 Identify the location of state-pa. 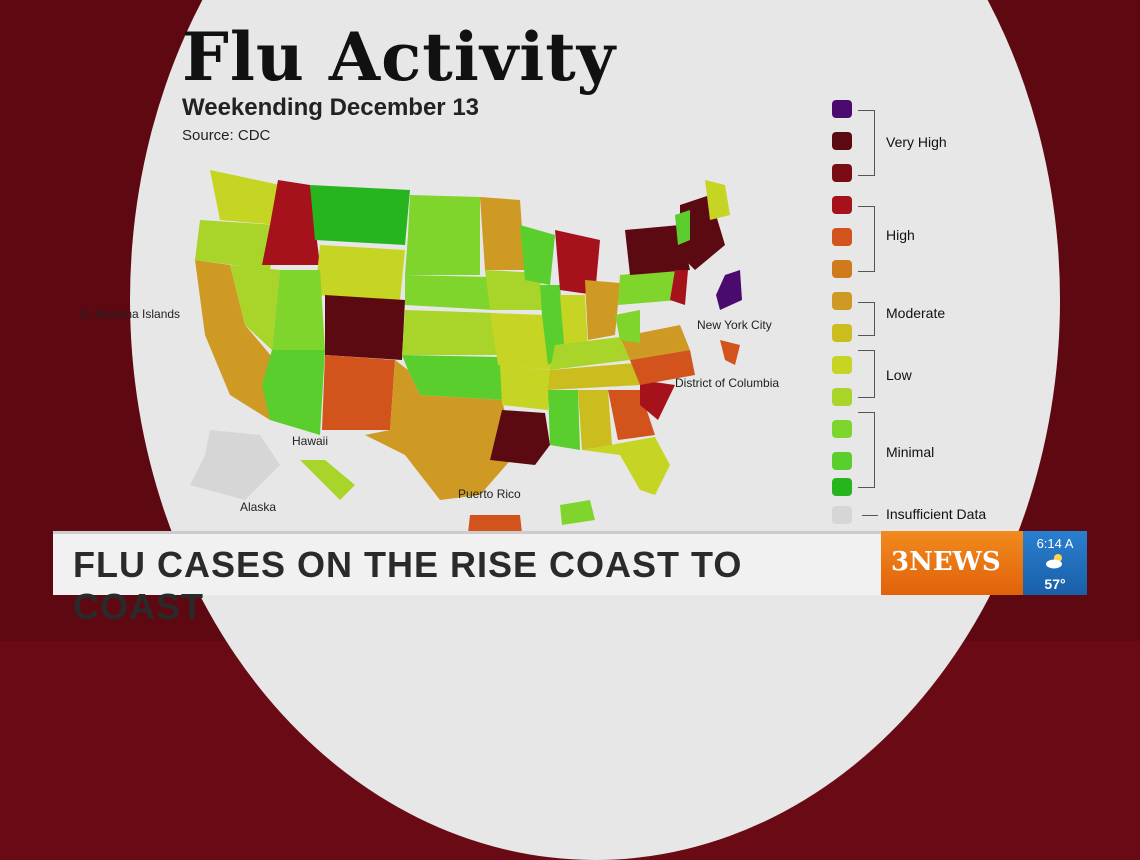
(648, 287).